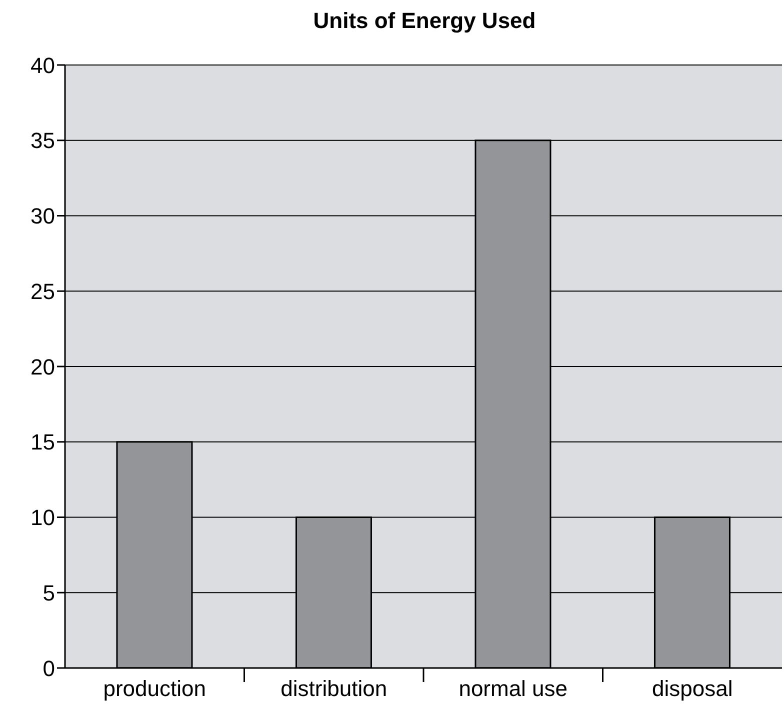 The width and height of the screenshot is (784, 716). What do you see at coordinates (48, 593) in the screenshot?
I see `y-tick-label: 5` at bounding box center [48, 593].